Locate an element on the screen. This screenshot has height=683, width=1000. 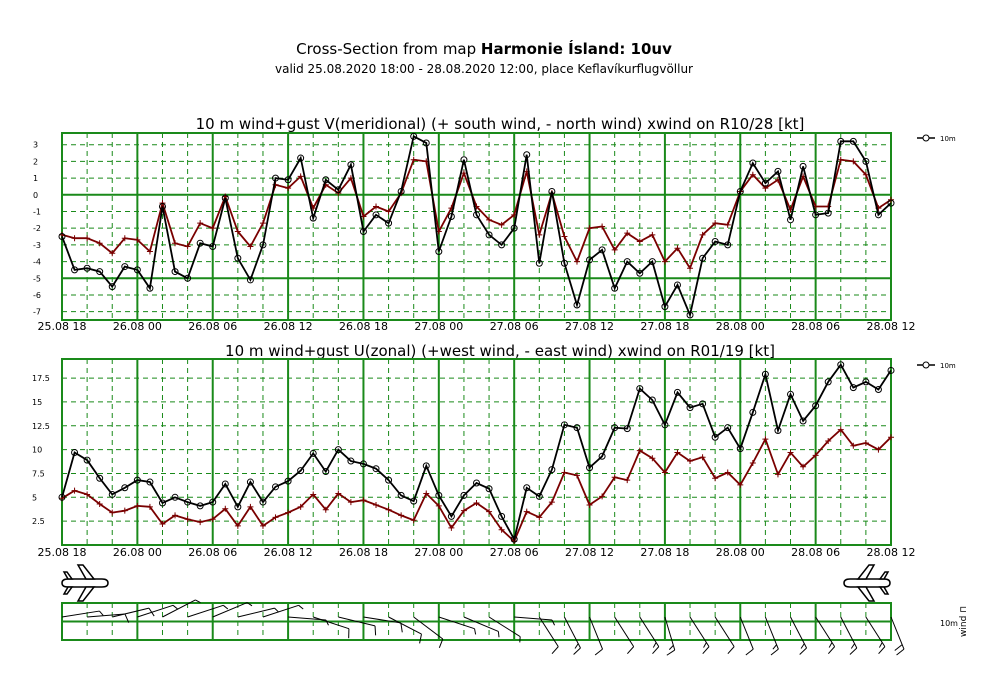
y-tick-label: -7 is located at coordinates (37, 312).